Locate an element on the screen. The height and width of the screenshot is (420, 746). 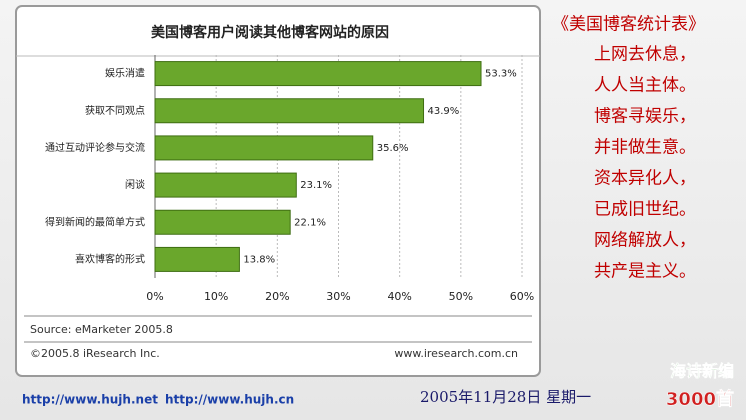
x-tick-label: 0% is located at coordinates (154, 296).